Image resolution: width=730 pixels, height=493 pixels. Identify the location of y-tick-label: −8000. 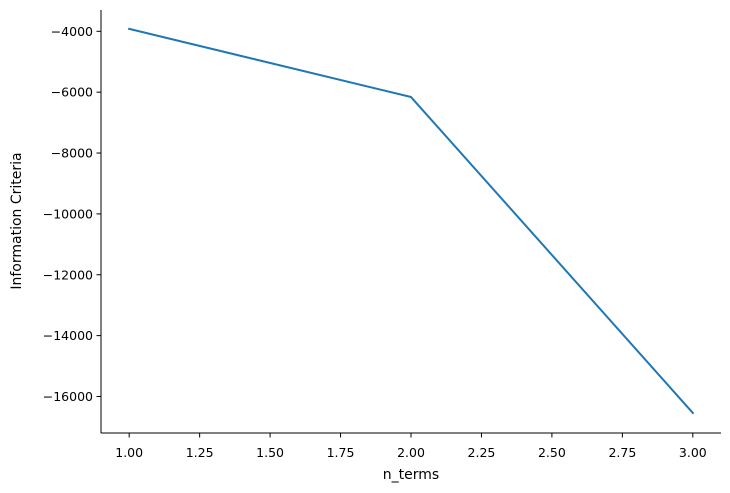
(72, 153).